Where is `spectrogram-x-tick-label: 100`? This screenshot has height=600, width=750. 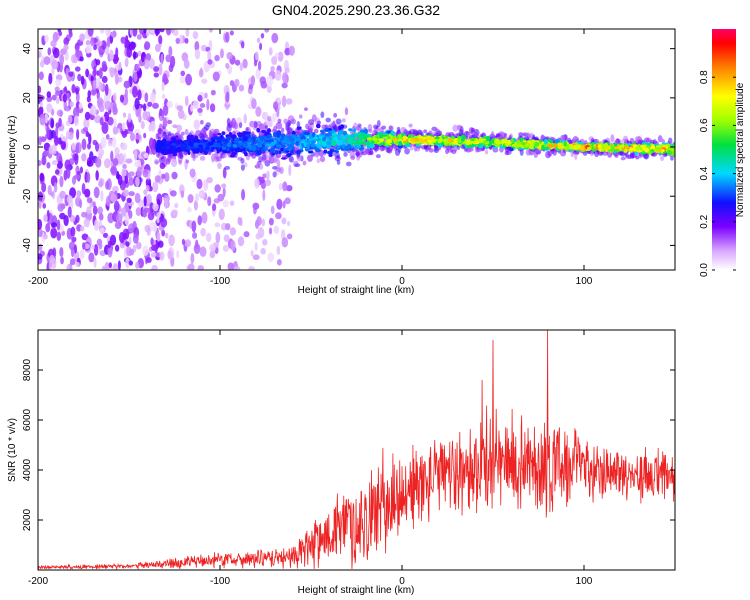 spectrogram-x-tick-label: 100 is located at coordinates (584, 281).